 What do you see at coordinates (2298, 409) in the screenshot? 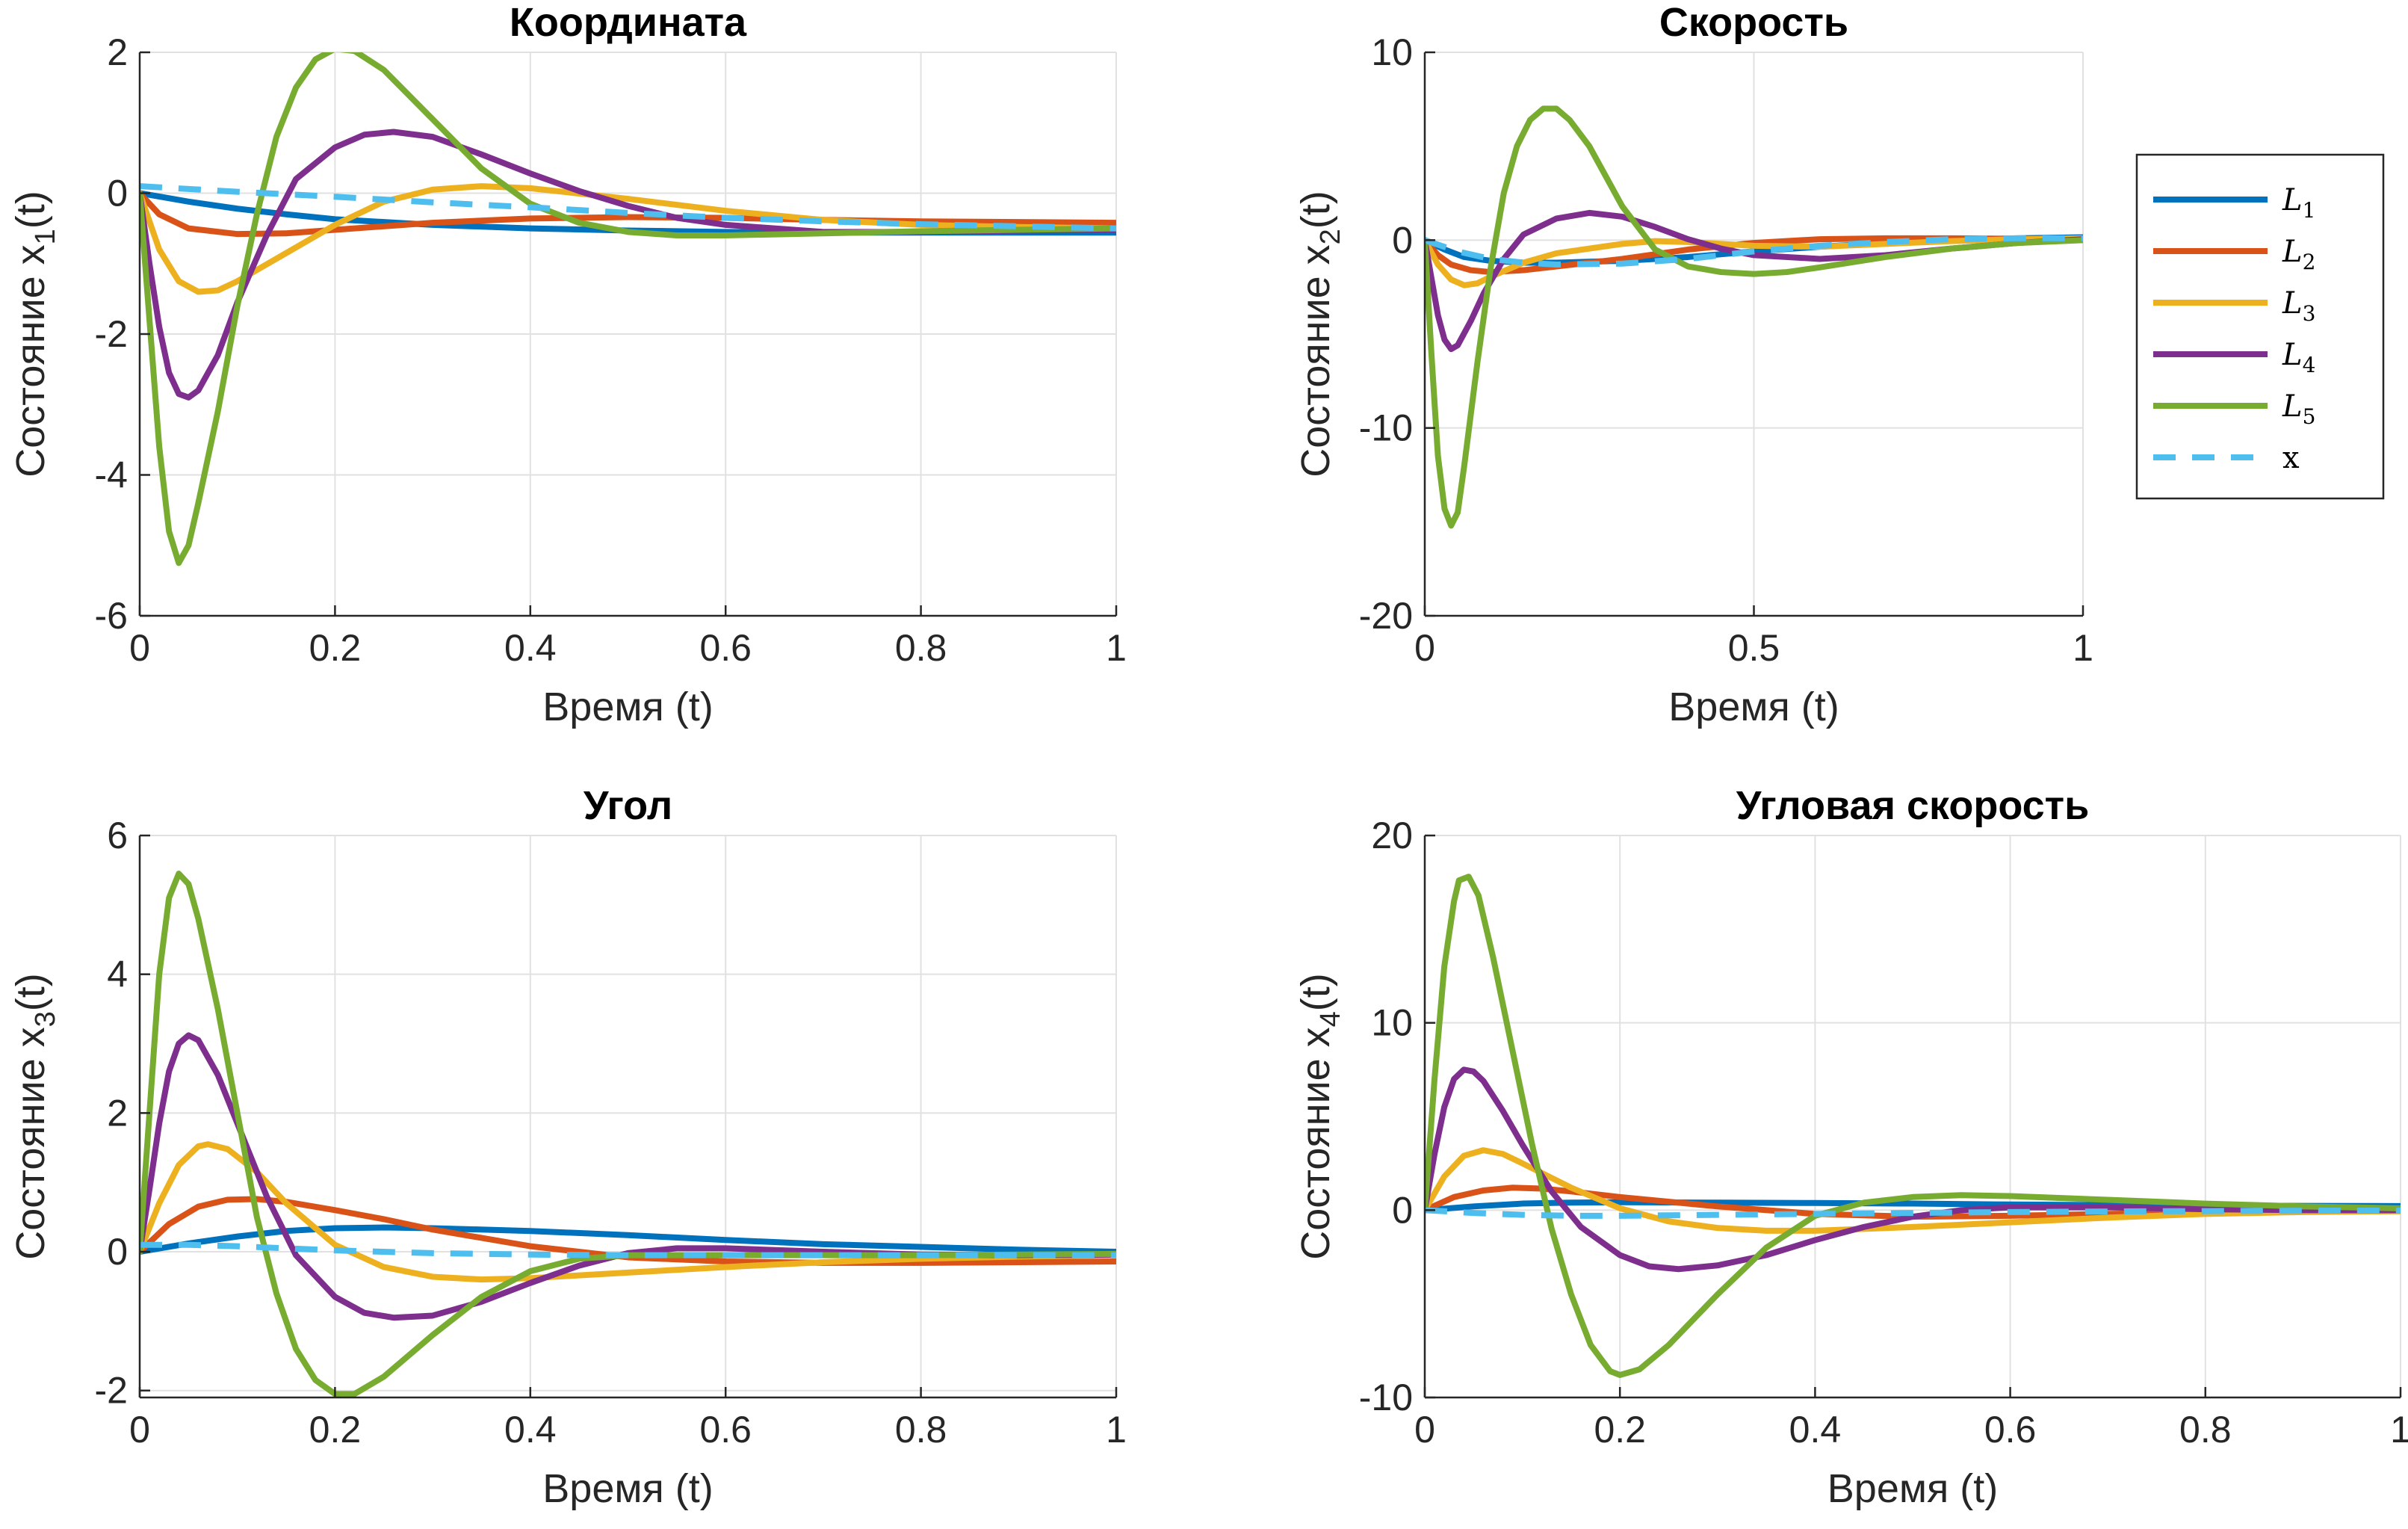
I see `legend-label: L5` at bounding box center [2298, 409].